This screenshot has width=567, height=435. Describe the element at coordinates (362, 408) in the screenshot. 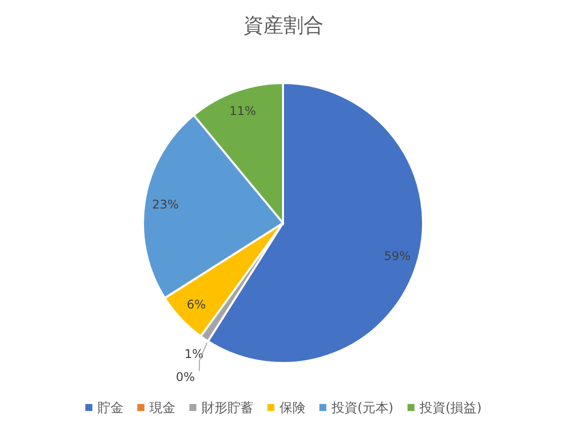

I see `legend-label: 投資(元本)` at that location.